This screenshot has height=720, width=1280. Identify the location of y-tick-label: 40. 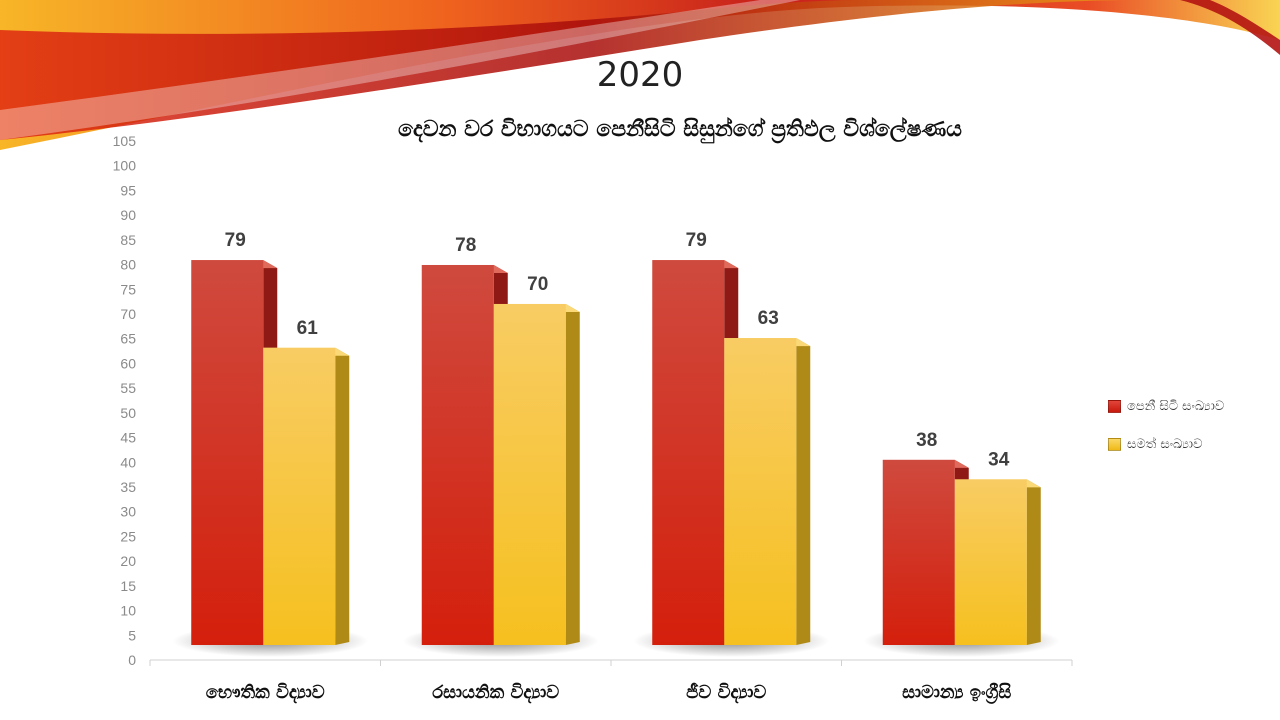
(128, 462).